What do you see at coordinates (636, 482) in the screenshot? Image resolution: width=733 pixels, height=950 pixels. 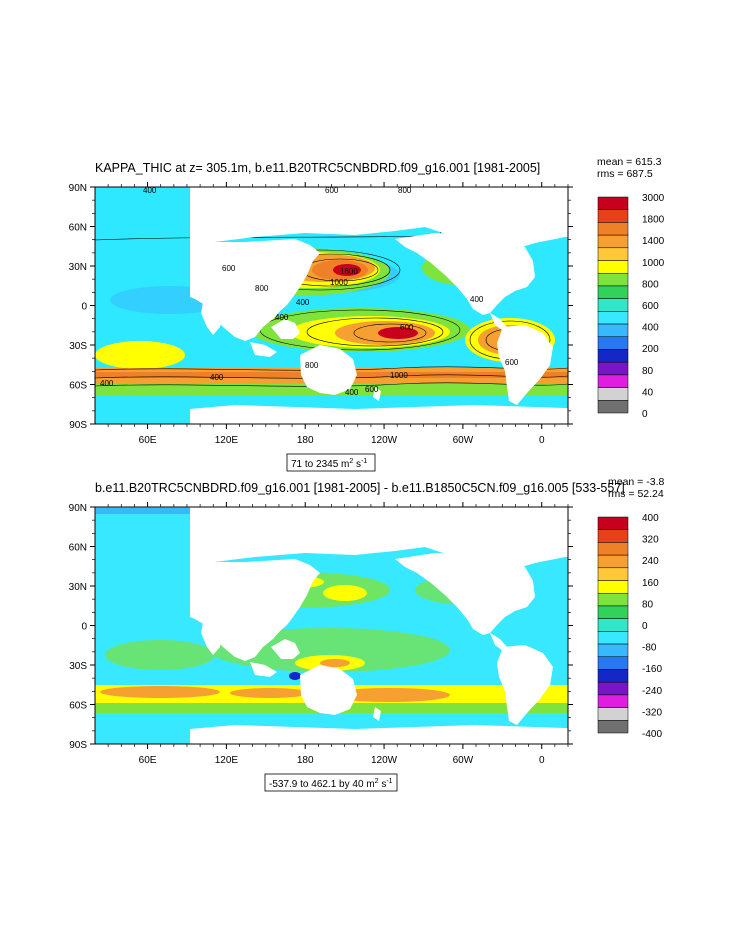 I see `bottom-mean: mean = -3.8` at bounding box center [636, 482].